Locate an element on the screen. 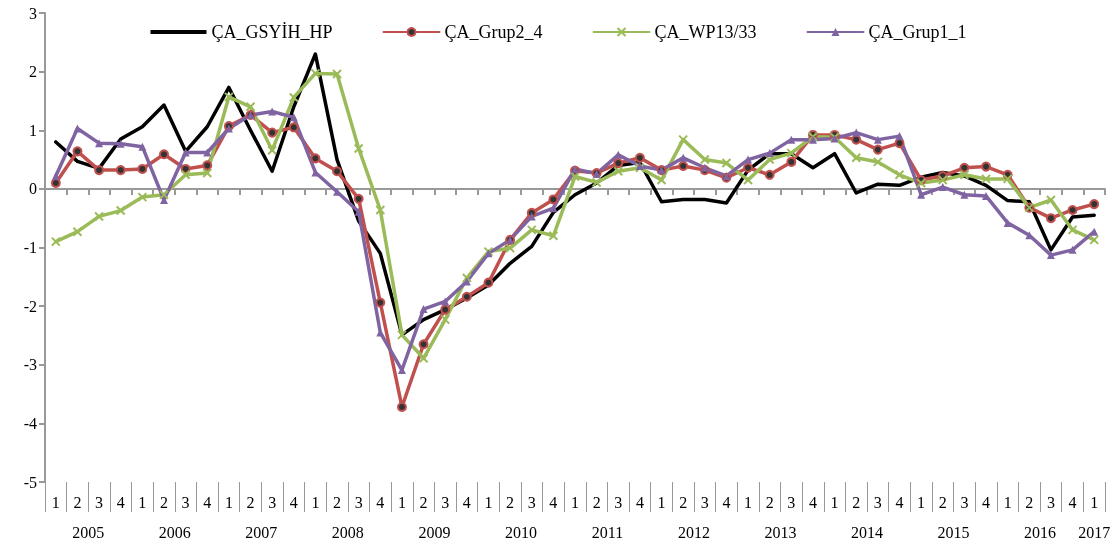 The height and width of the screenshot is (560, 1117). text: 2016 is located at coordinates (1040, 532).